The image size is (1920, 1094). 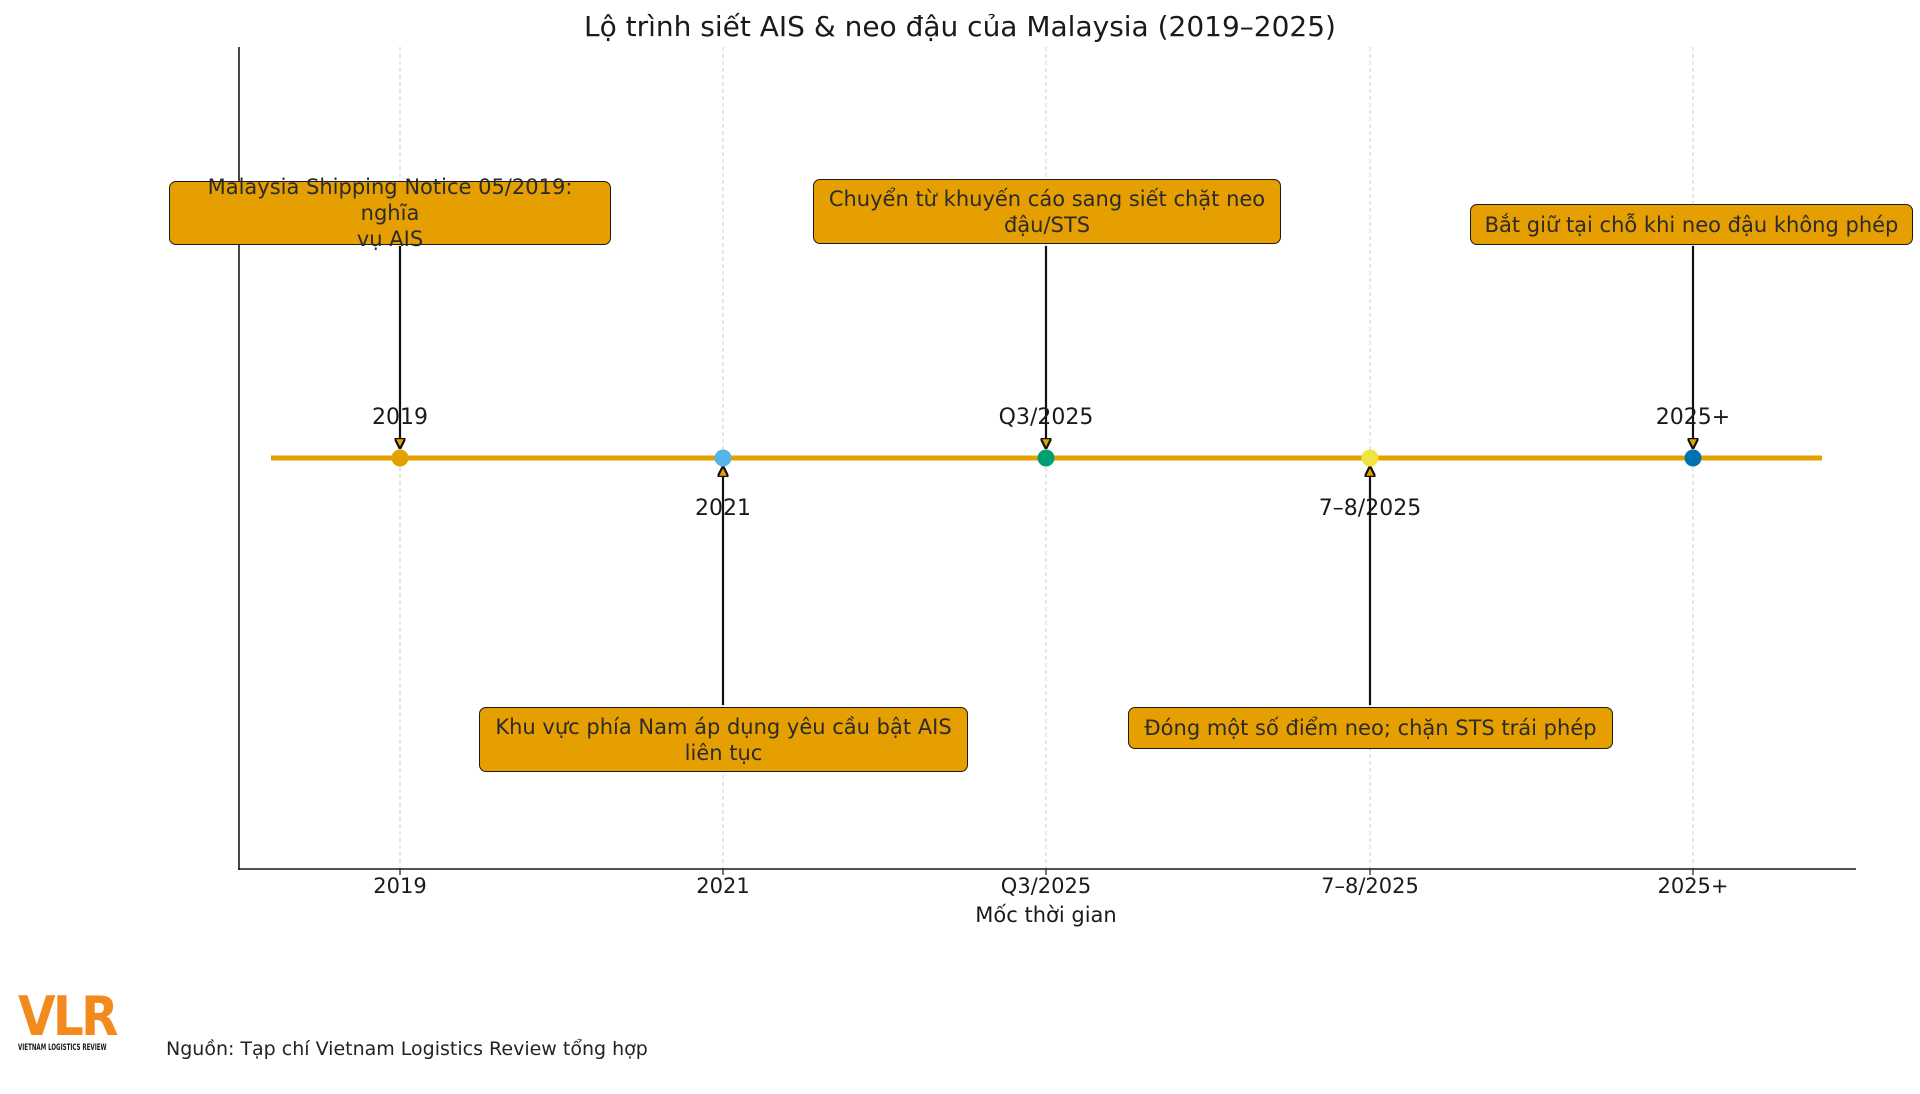 I want to click on annotation-text: Chuyển từ khuyến cáo sang siết chặt neo, so click(x=1047, y=198).